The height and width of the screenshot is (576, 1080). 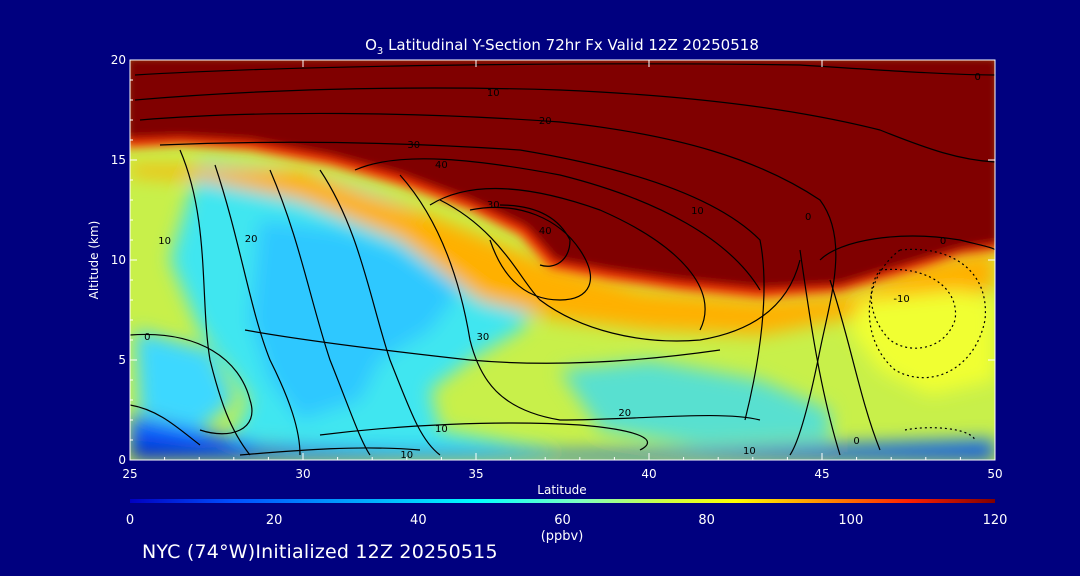 What do you see at coordinates (122, 360) in the screenshot?
I see `y-tick-label-1: 5` at bounding box center [122, 360].